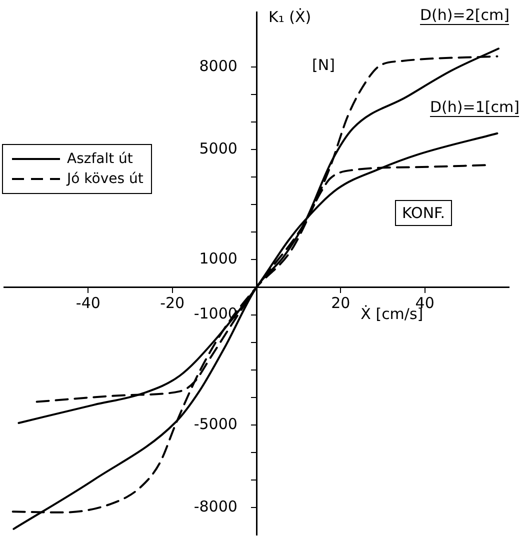 The image size is (521, 547). I want to click on y-tick-label: -5000, so click(225, 423).